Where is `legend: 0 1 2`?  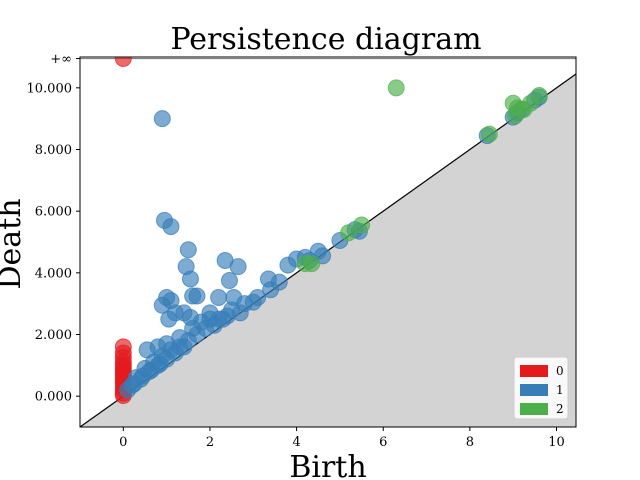
legend: 0 1 2 is located at coordinates (541, 388).